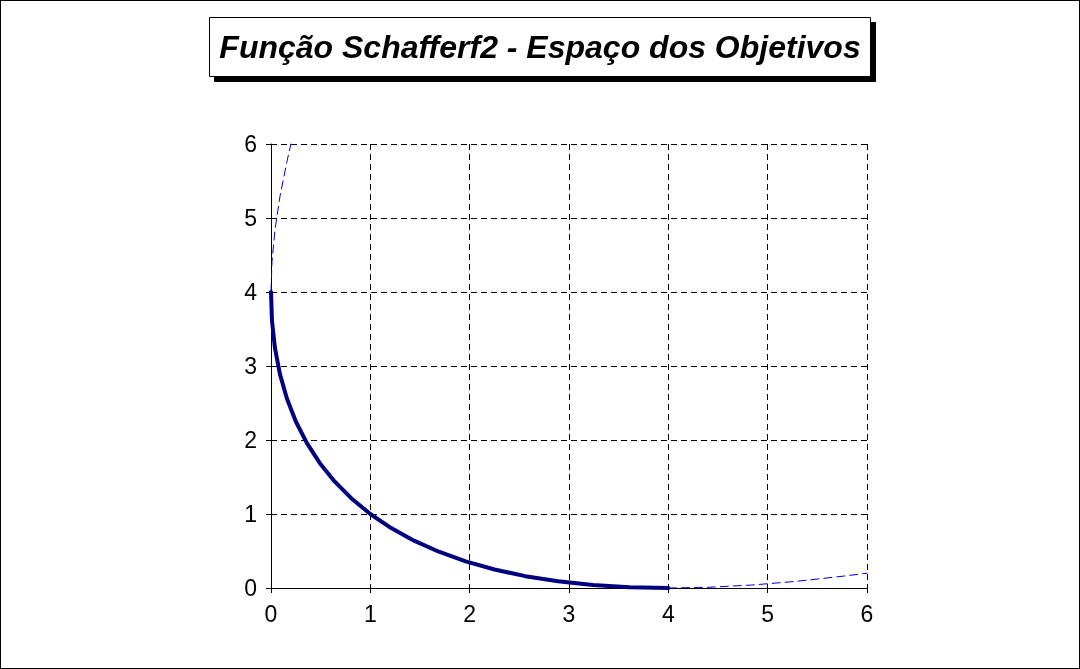 This screenshot has width=1080, height=669. What do you see at coordinates (569, 613) in the screenshot?
I see `x-tick-label: 3` at bounding box center [569, 613].